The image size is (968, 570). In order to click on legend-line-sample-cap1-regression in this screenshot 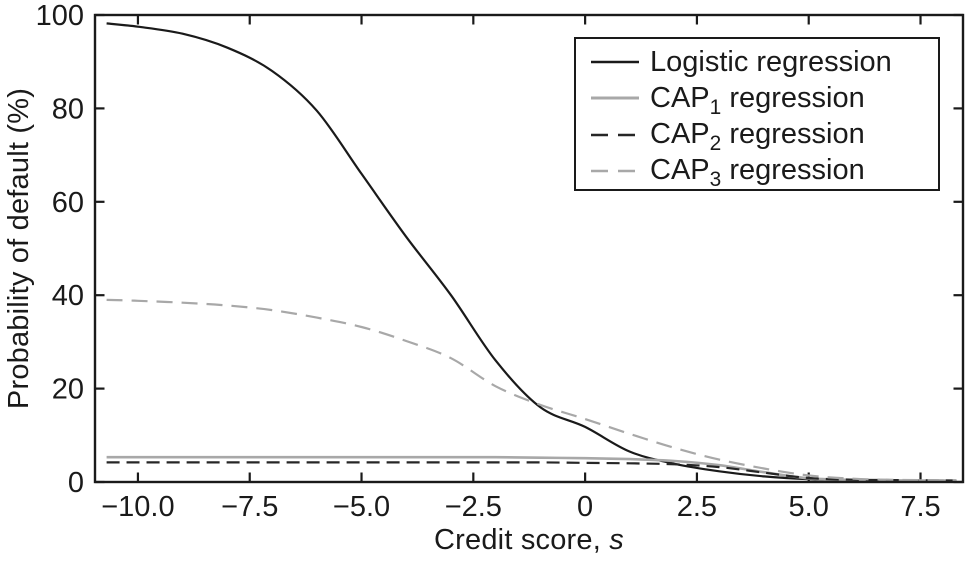, I will do `click(615, 98)`.